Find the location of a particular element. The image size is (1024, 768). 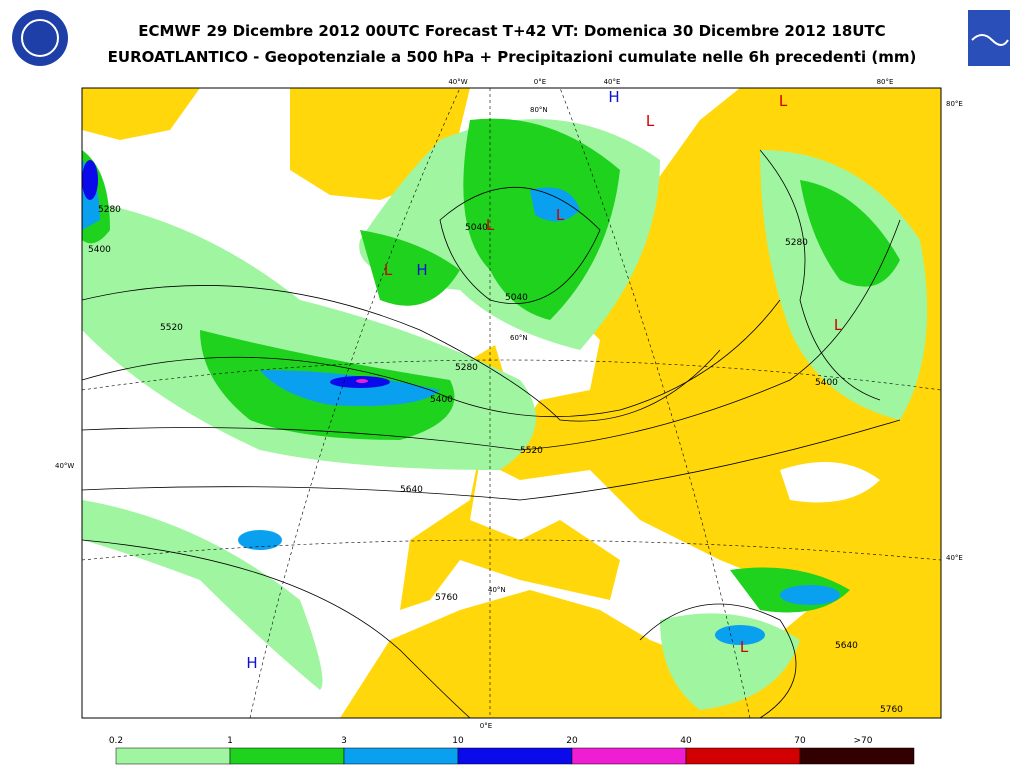

logo-left-ring is located at coordinates (40, 38).